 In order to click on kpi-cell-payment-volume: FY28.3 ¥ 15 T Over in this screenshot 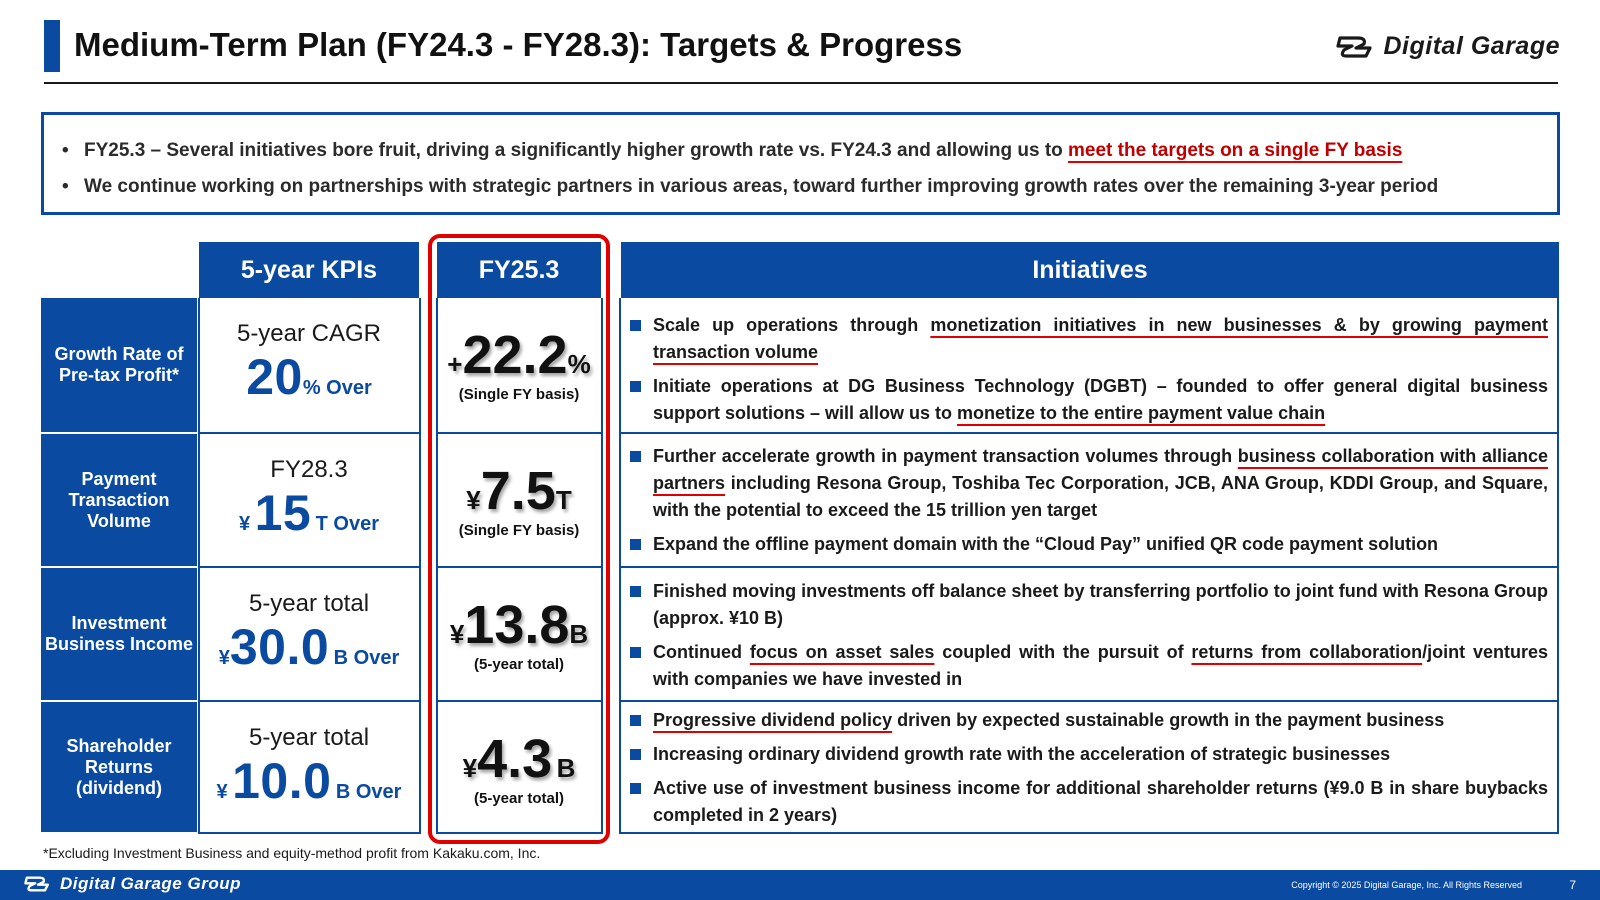, I will do `click(309, 500)`.